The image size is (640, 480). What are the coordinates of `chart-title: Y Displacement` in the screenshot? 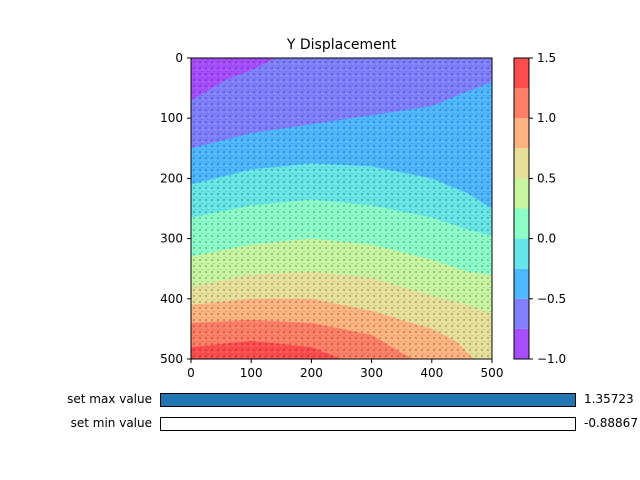 It's located at (341, 45).